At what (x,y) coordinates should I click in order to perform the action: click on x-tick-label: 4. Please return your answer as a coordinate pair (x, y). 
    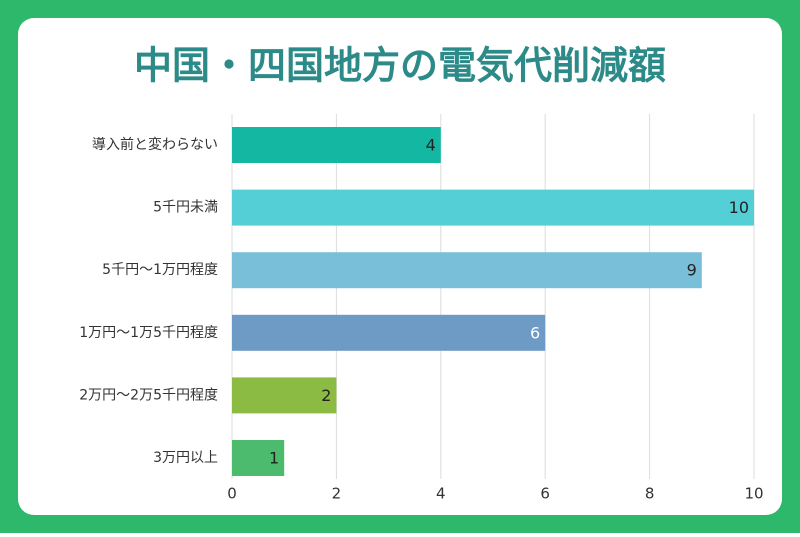
    Looking at the image, I should click on (441, 494).